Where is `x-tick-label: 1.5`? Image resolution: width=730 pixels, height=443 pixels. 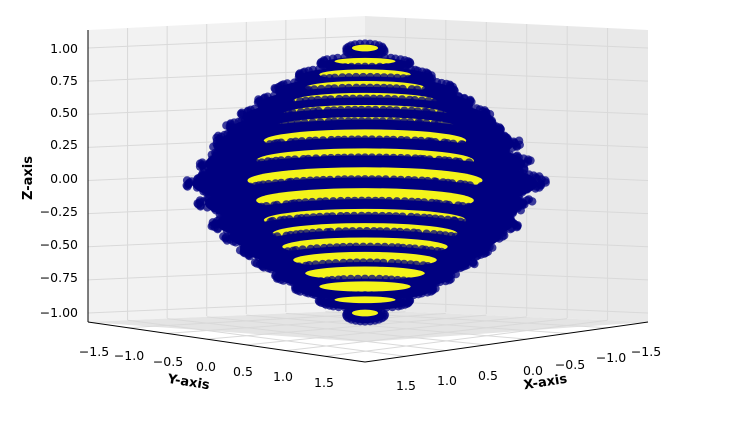 x-tick-label: 1.5 is located at coordinates (406, 385).